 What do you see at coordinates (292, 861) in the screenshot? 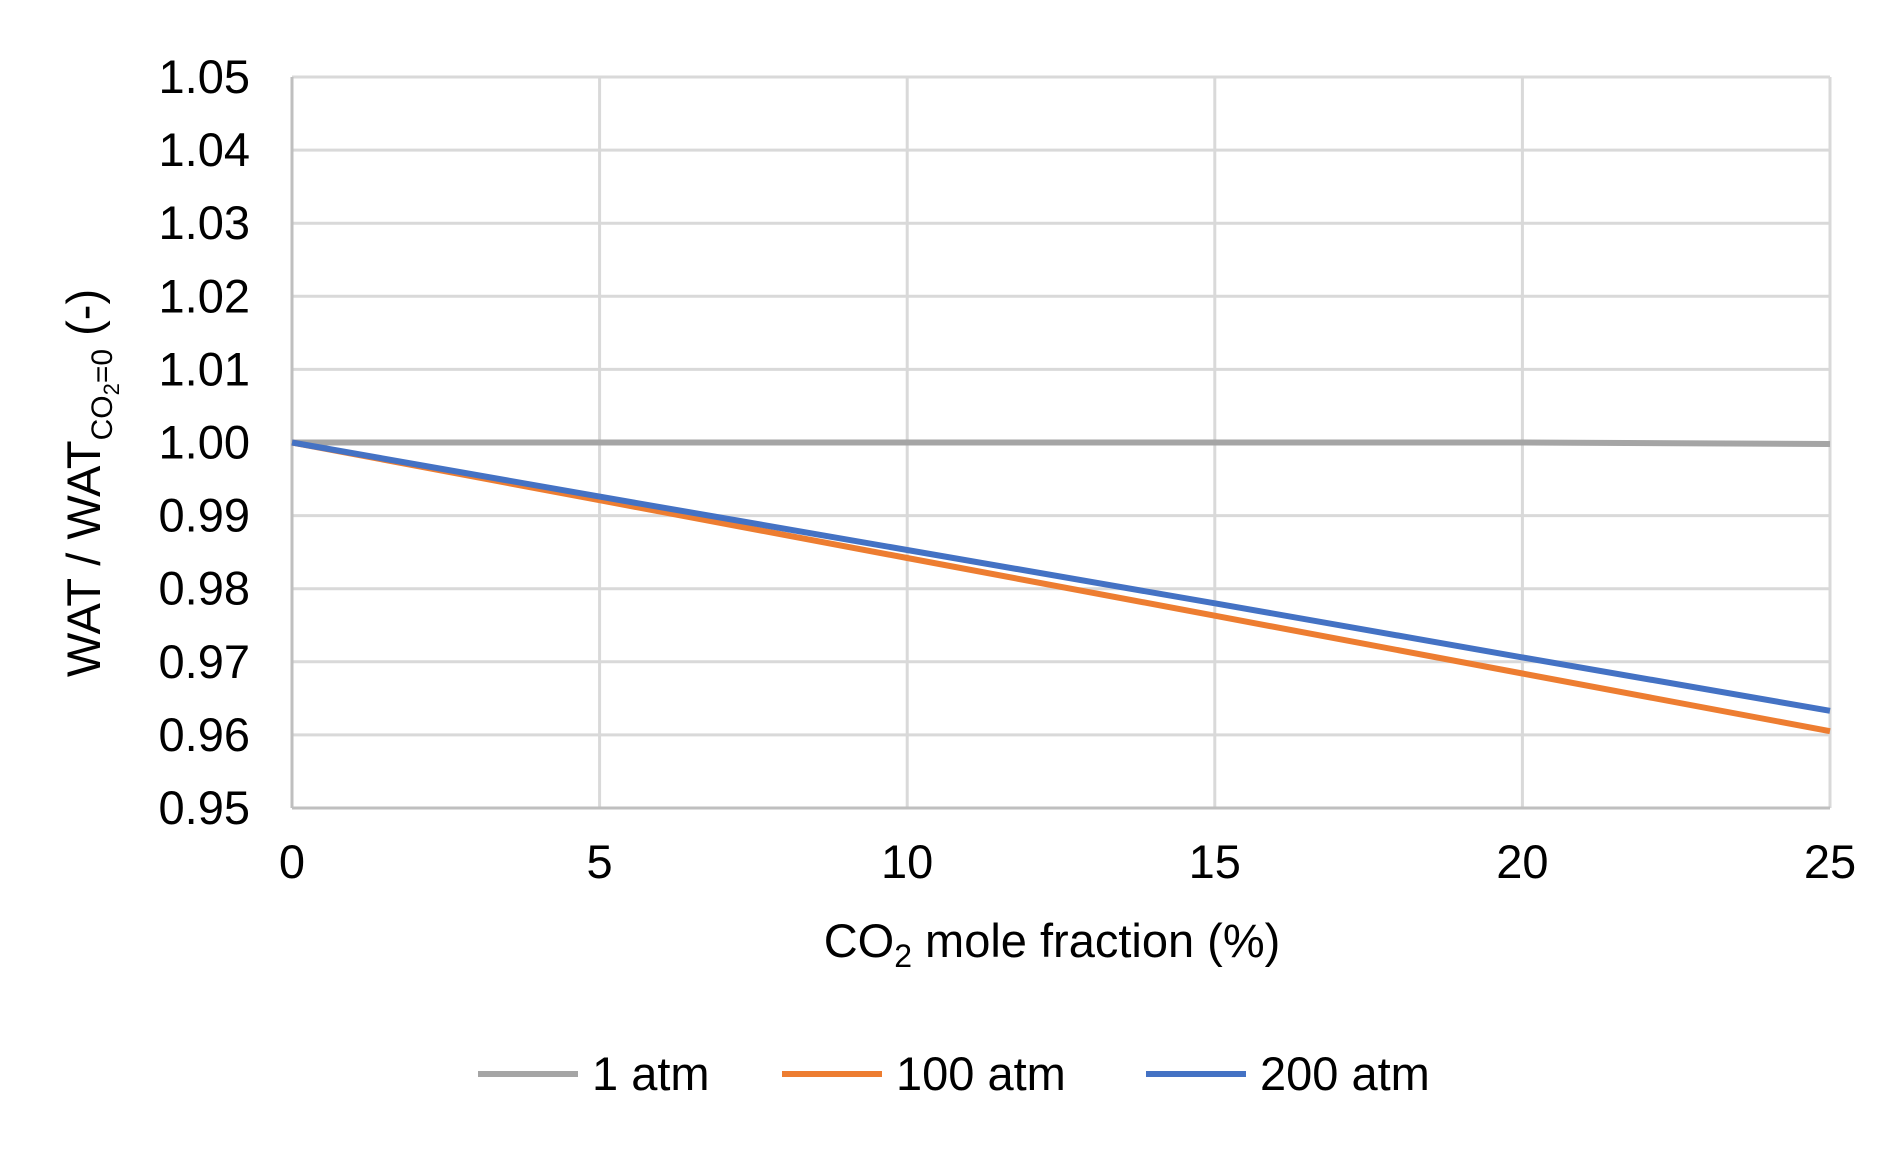
I see `x-tick-label: 0` at bounding box center [292, 861].